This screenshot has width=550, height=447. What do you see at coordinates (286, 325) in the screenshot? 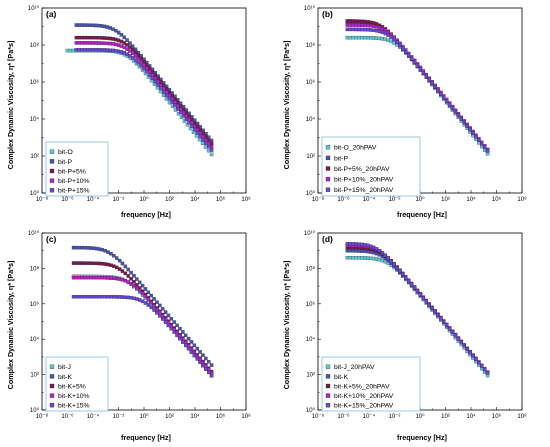
I see `y-axis-title: Complex Dynamic Viscosity, η* [Pa*s]` at bounding box center [286, 325].